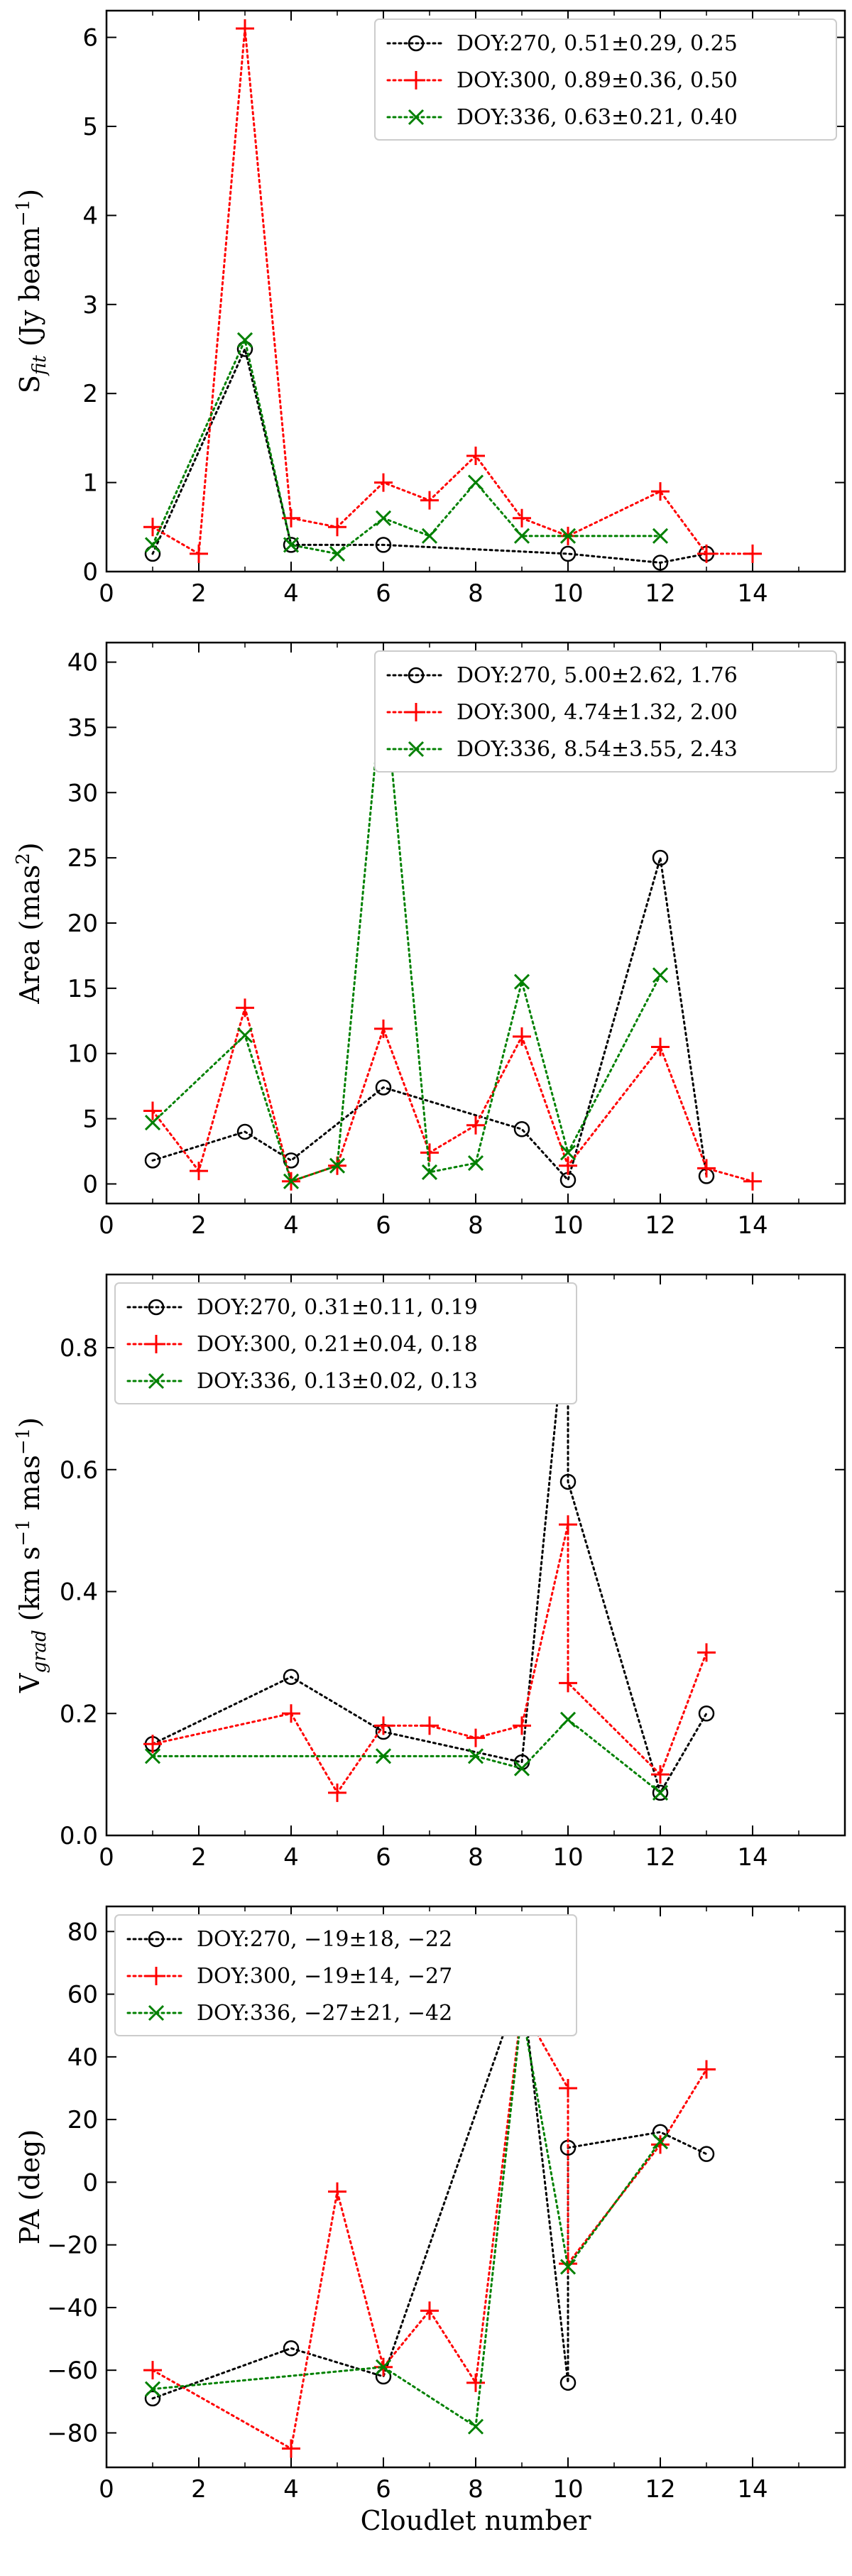 The width and height of the screenshot is (852, 2576). What do you see at coordinates (324, 2013) in the screenshot?
I see `legend-label: DOY:336, −27±21, −42` at bounding box center [324, 2013].